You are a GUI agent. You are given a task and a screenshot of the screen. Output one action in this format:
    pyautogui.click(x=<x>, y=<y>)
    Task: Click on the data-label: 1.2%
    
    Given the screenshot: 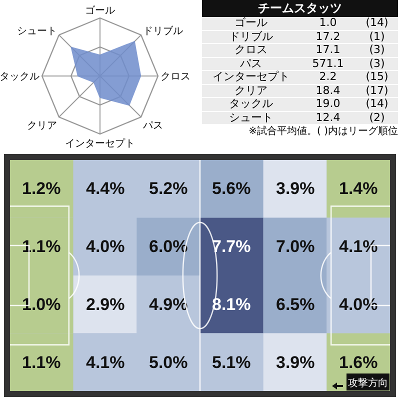 What is the action you would take?
    pyautogui.click(x=41, y=188)
    